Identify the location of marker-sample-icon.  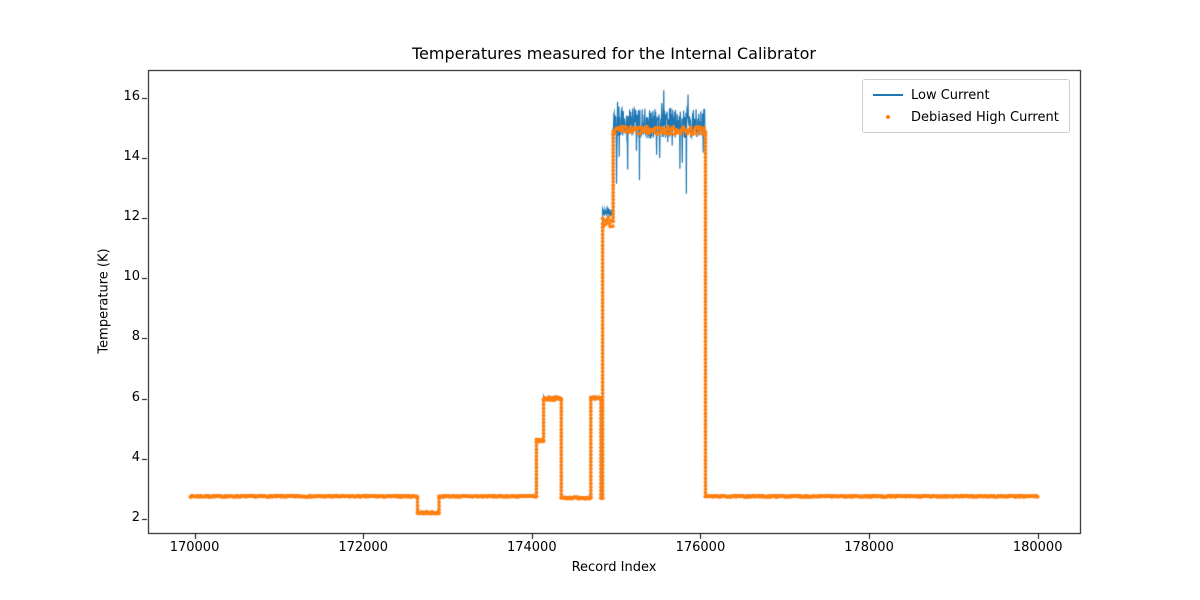
(888, 117).